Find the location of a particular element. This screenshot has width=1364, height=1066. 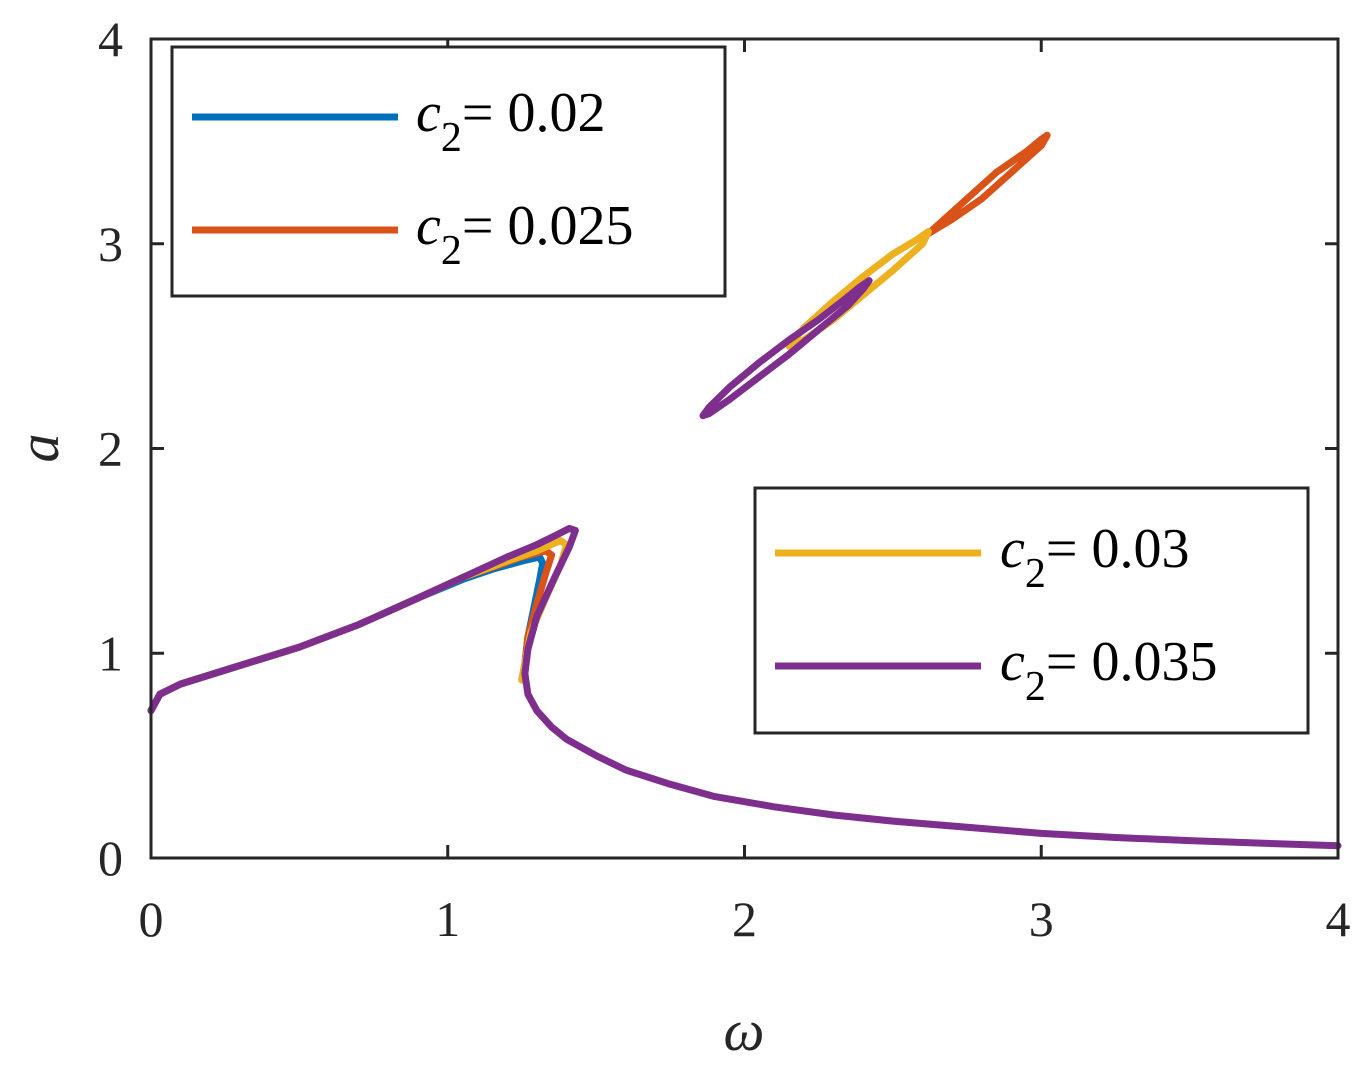

y-tick-label: 4 is located at coordinates (110, 39).